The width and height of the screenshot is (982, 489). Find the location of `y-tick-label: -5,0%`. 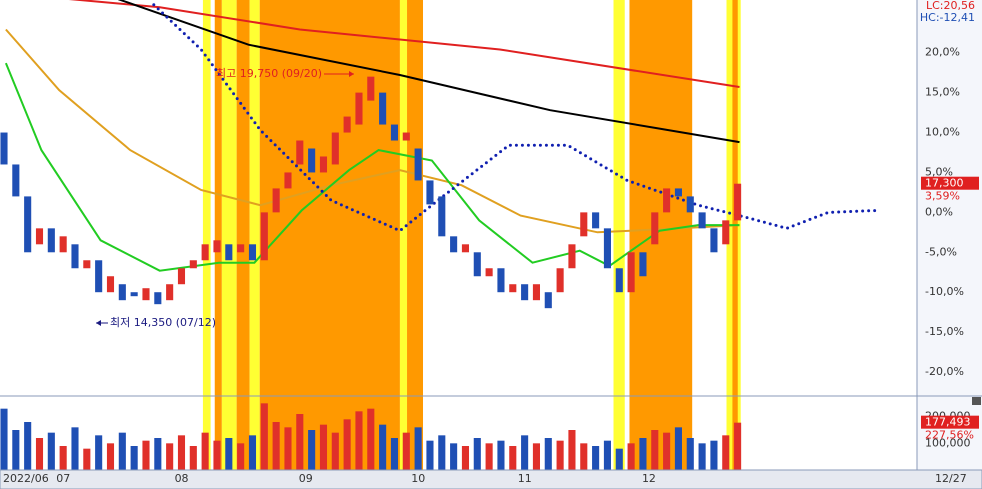

y-tick-label: -5,0% is located at coordinates (941, 251).